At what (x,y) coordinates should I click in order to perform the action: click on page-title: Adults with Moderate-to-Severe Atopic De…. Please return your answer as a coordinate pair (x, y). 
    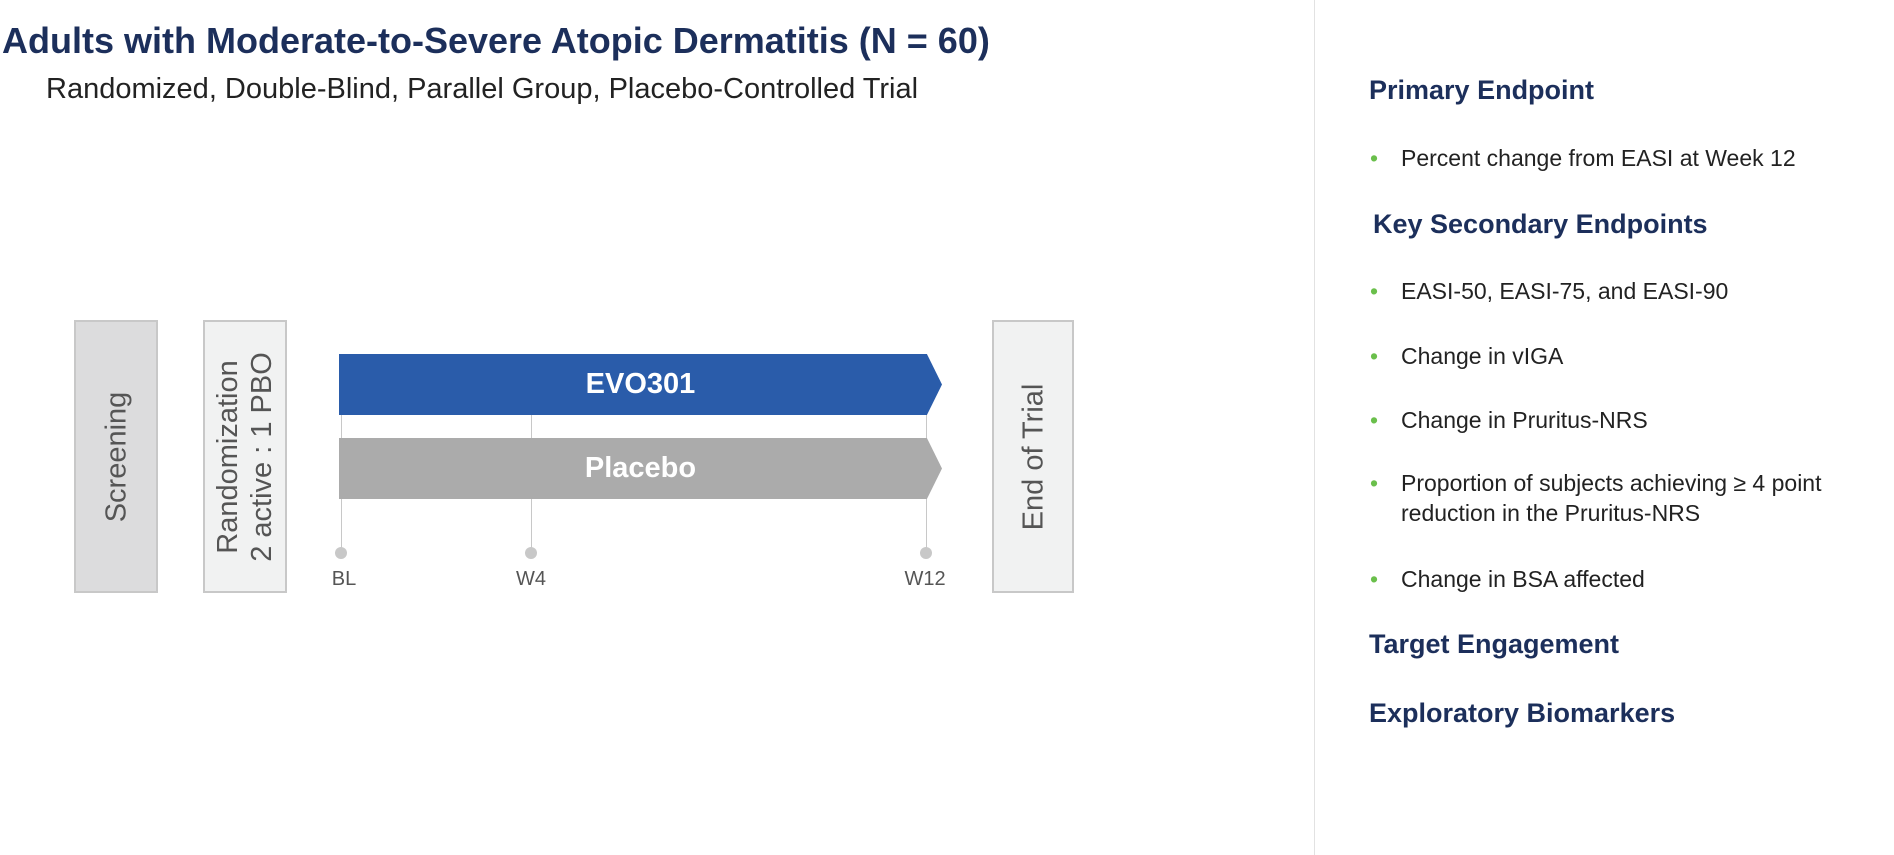
    Looking at the image, I should click on (496, 40).